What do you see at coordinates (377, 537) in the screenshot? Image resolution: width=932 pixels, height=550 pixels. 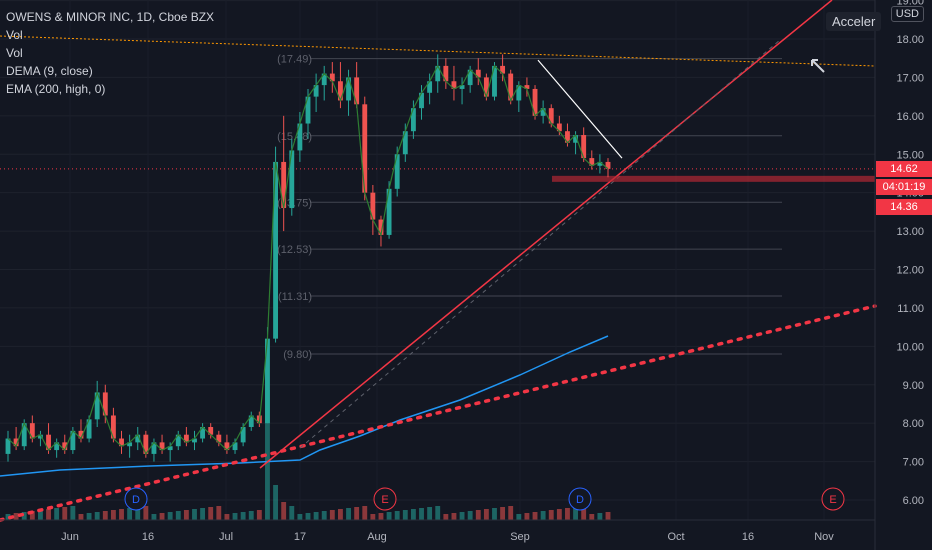 I see `x-tick-label: Aug` at bounding box center [377, 537].